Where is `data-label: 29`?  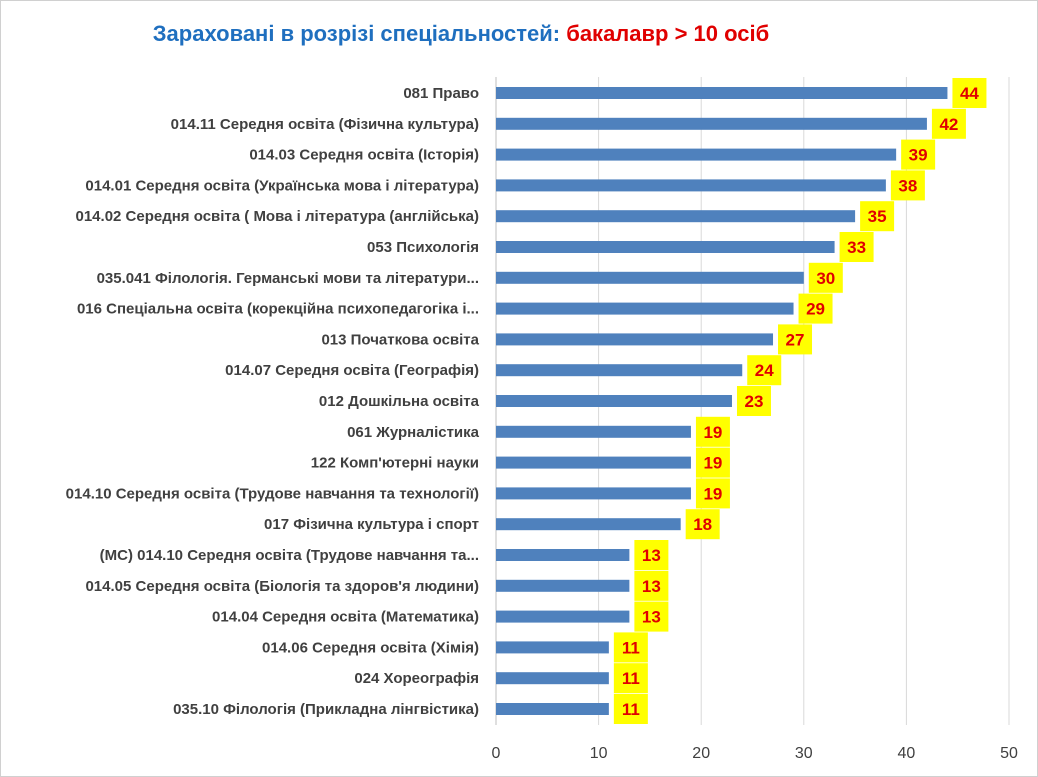
data-label: 29 is located at coordinates (815, 309).